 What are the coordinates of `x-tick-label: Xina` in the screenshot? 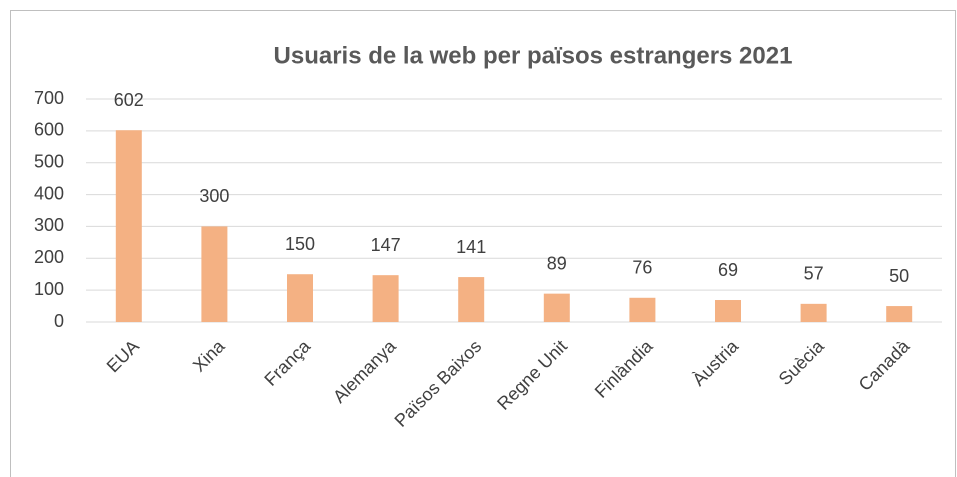 It's located at (209, 355).